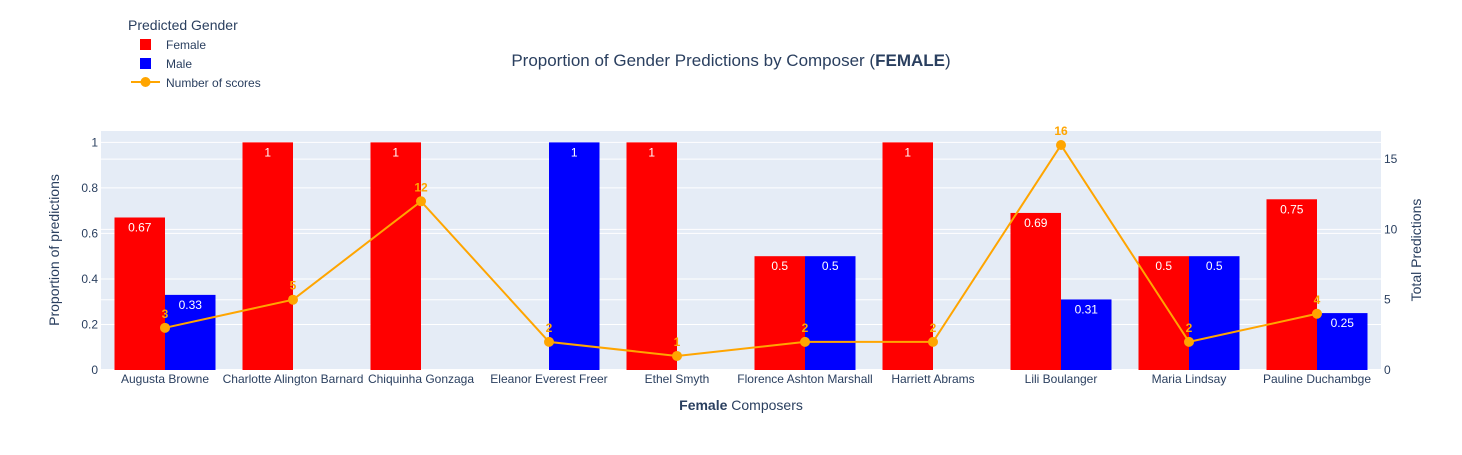 The width and height of the screenshot is (1462, 455). Describe the element at coordinates (1189, 379) in the screenshot. I see `x-tick-label: Maria Lindsay` at that location.